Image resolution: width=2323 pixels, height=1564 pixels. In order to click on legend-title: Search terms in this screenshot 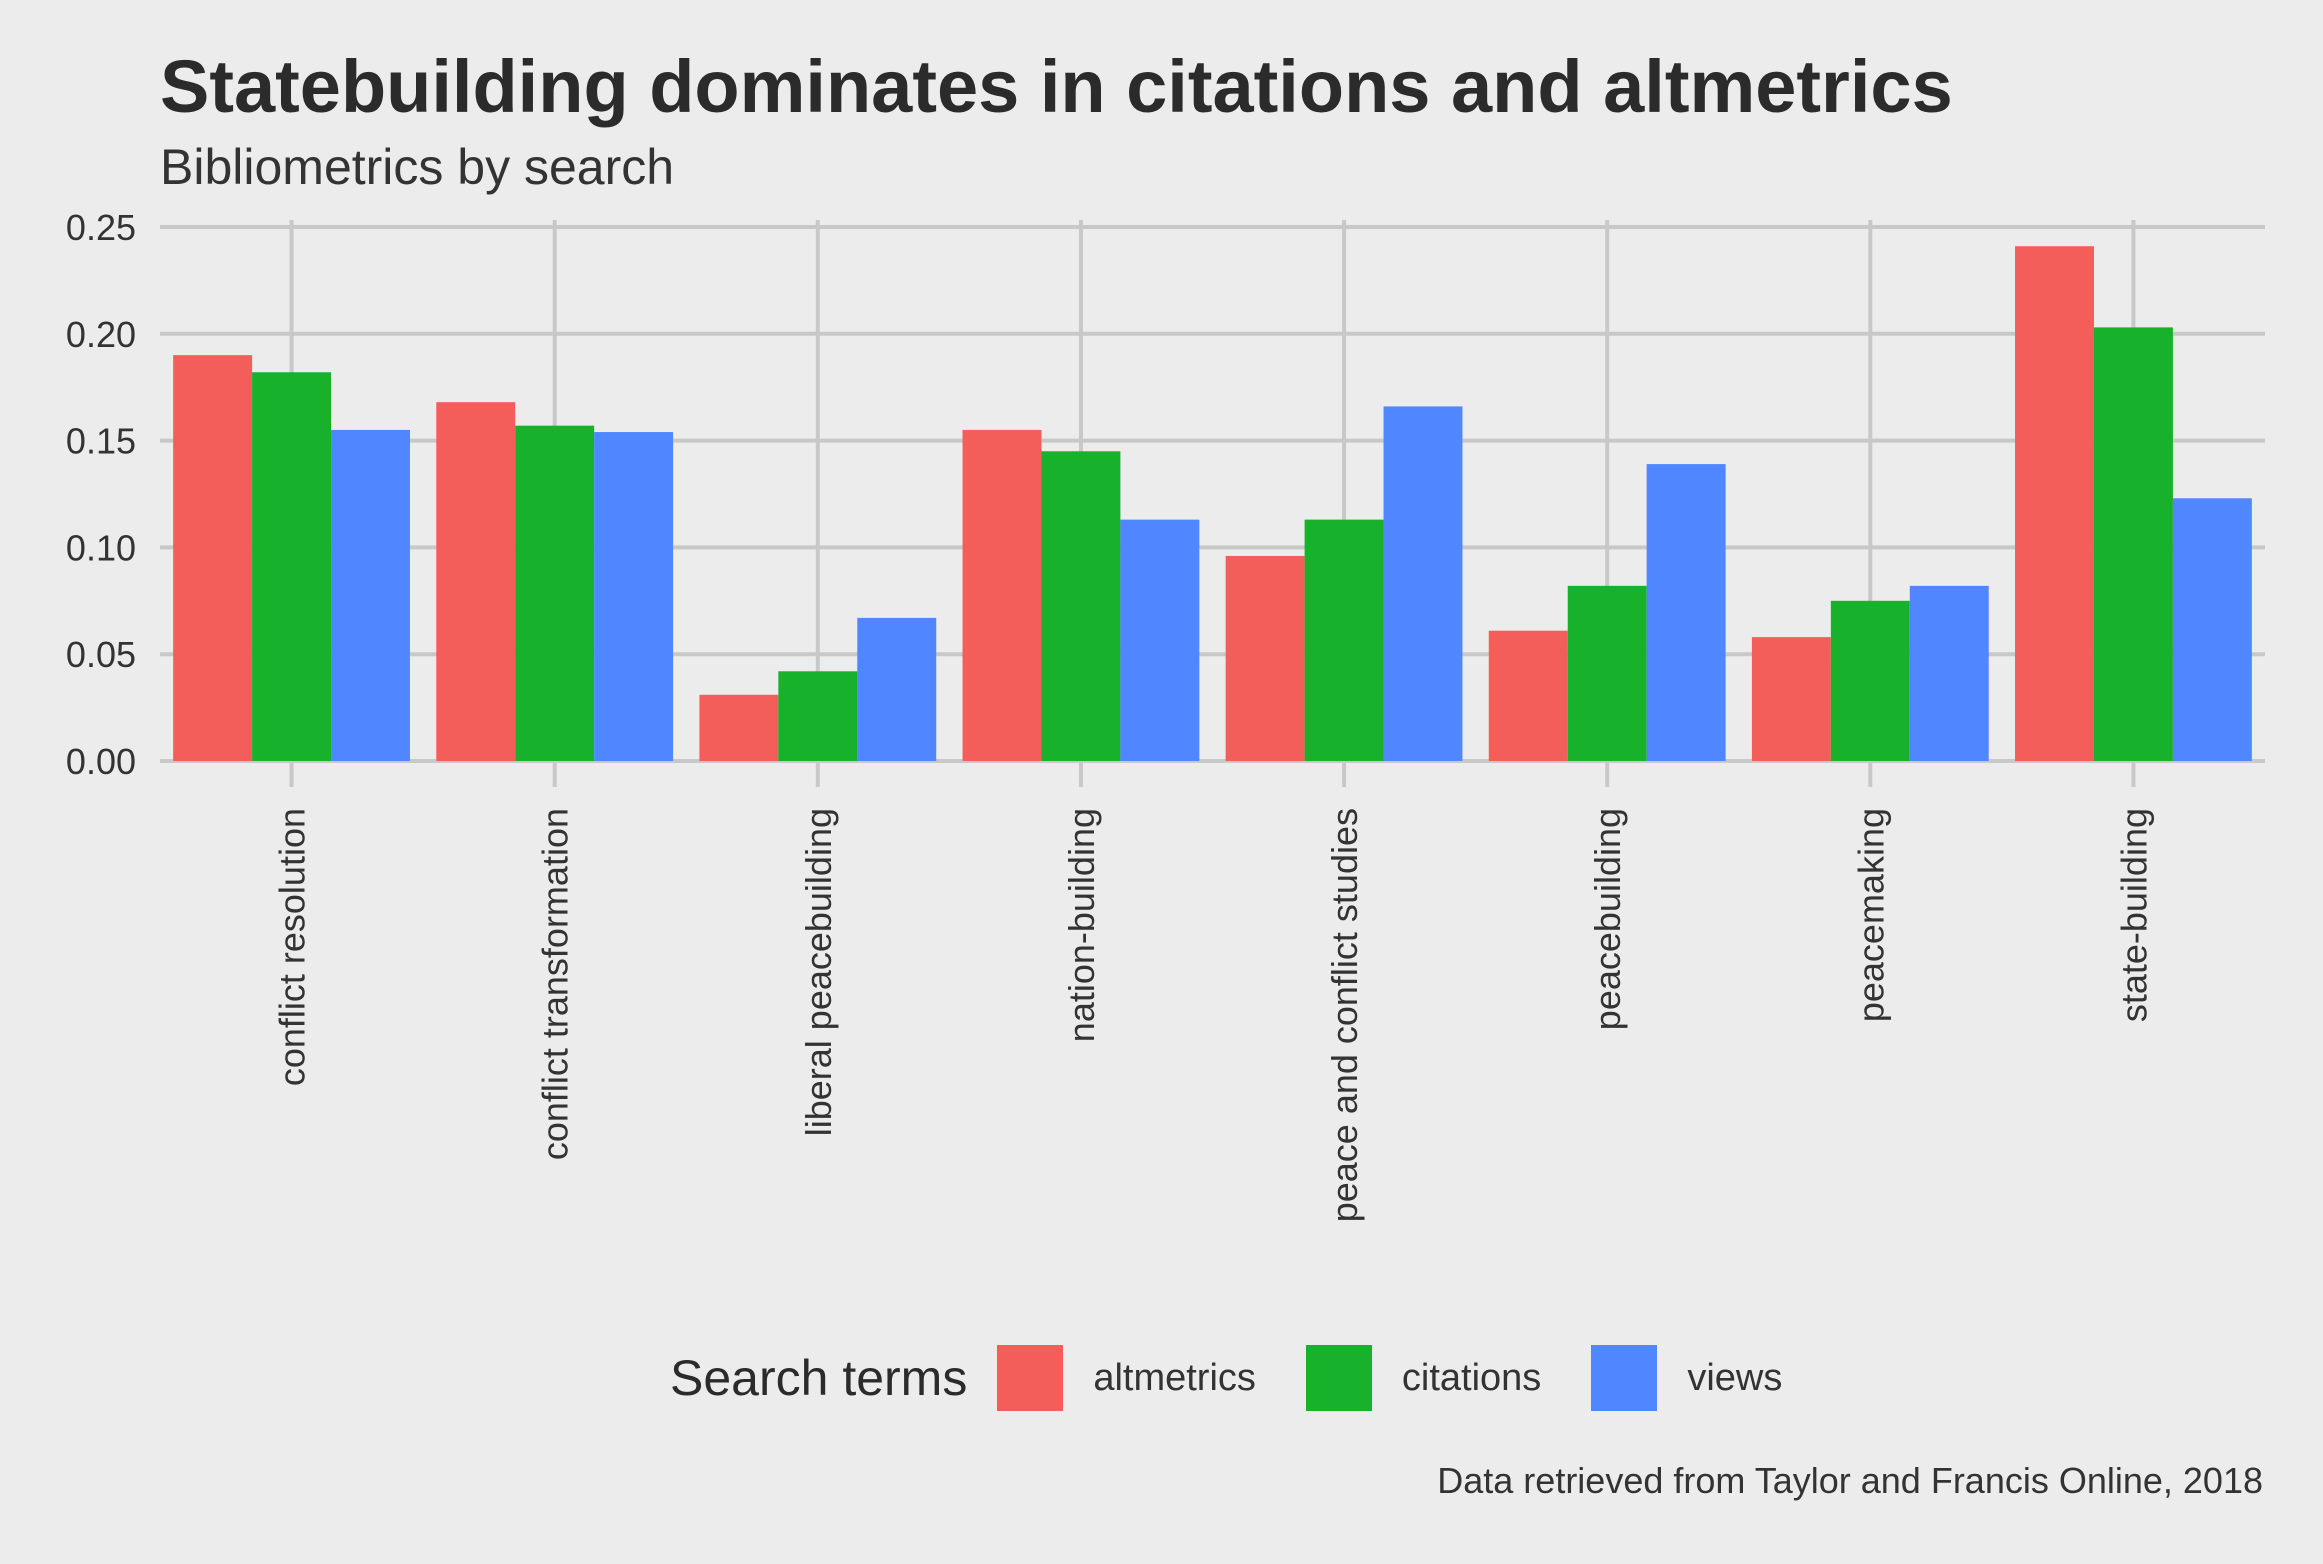, I will do `click(819, 1378)`.